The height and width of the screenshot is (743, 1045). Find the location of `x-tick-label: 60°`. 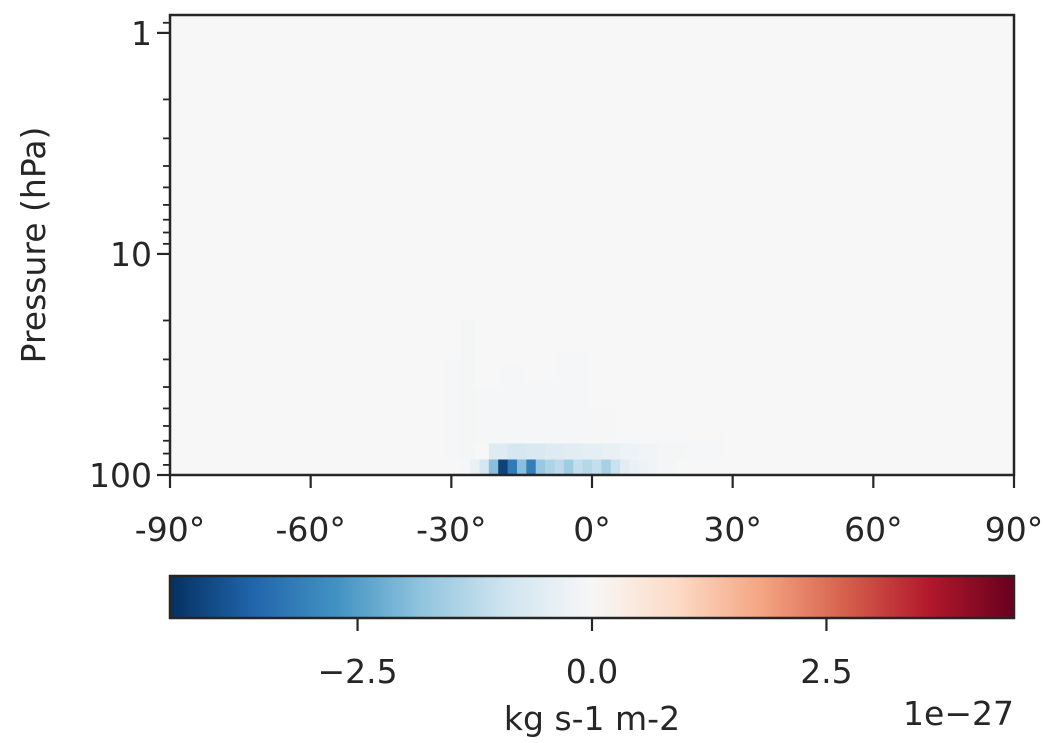

x-tick-label: 60° is located at coordinates (873, 529).